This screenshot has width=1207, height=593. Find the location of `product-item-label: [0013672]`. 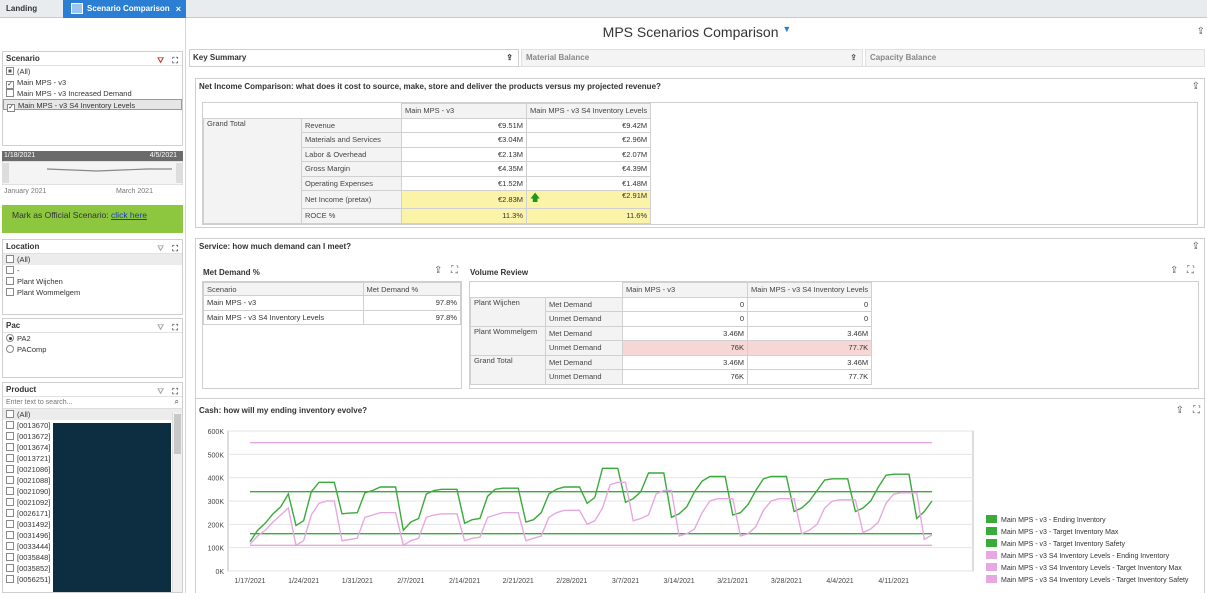

product-item-label: [0013672] is located at coordinates (34, 436).